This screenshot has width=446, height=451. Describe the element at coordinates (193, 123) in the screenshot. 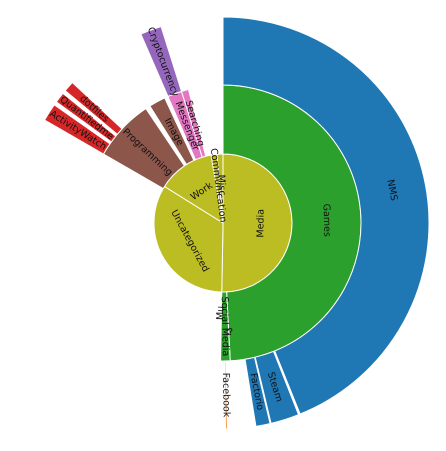

I see `segment-searching` at that location.